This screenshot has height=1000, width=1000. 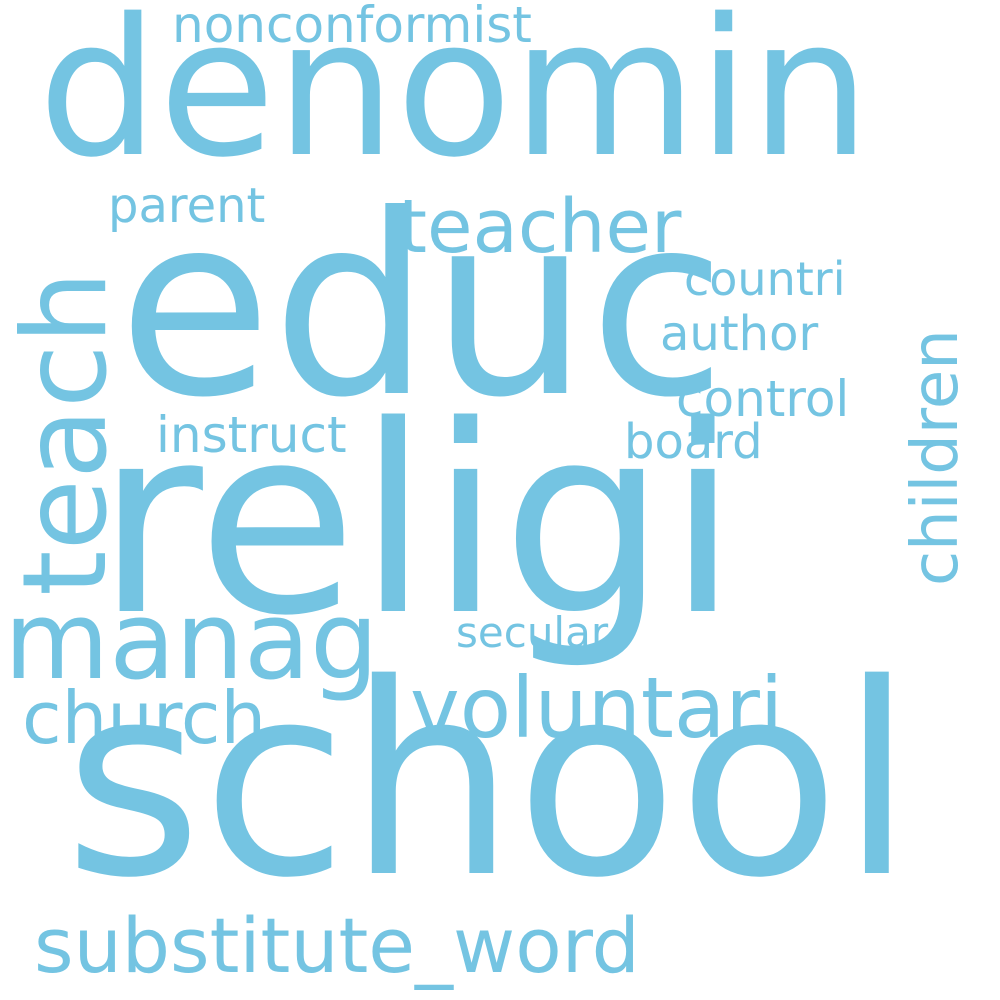 What do you see at coordinates (191, 641) in the screenshot?
I see `word-manag: manag` at bounding box center [191, 641].